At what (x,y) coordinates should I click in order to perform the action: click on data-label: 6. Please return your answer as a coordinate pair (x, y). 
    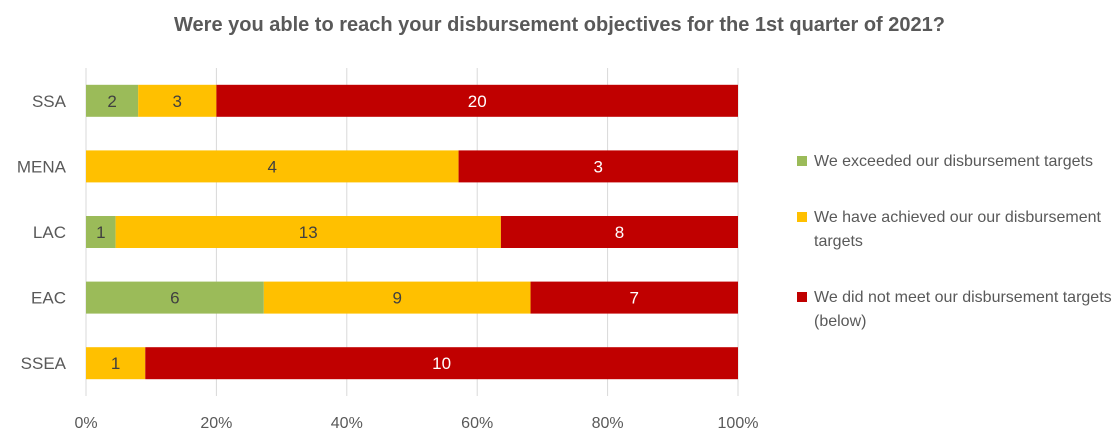
    Looking at the image, I should click on (174, 298).